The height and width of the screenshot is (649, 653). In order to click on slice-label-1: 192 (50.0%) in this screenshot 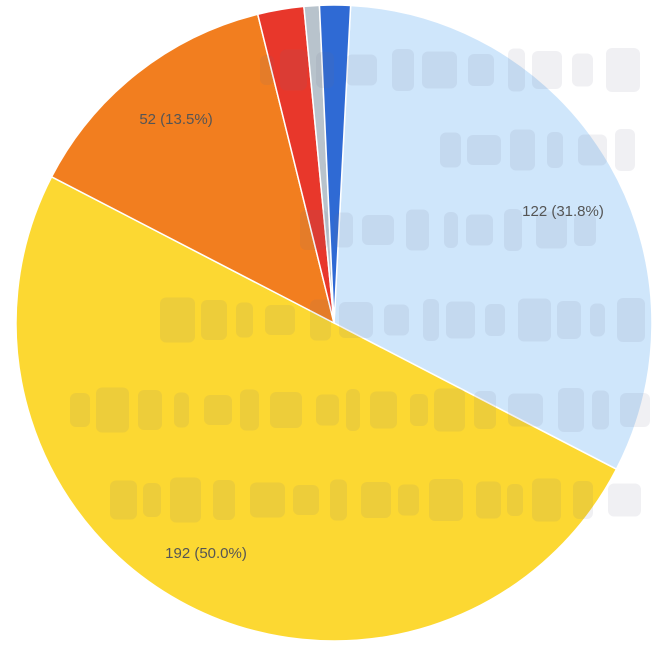, I will do `click(206, 553)`.